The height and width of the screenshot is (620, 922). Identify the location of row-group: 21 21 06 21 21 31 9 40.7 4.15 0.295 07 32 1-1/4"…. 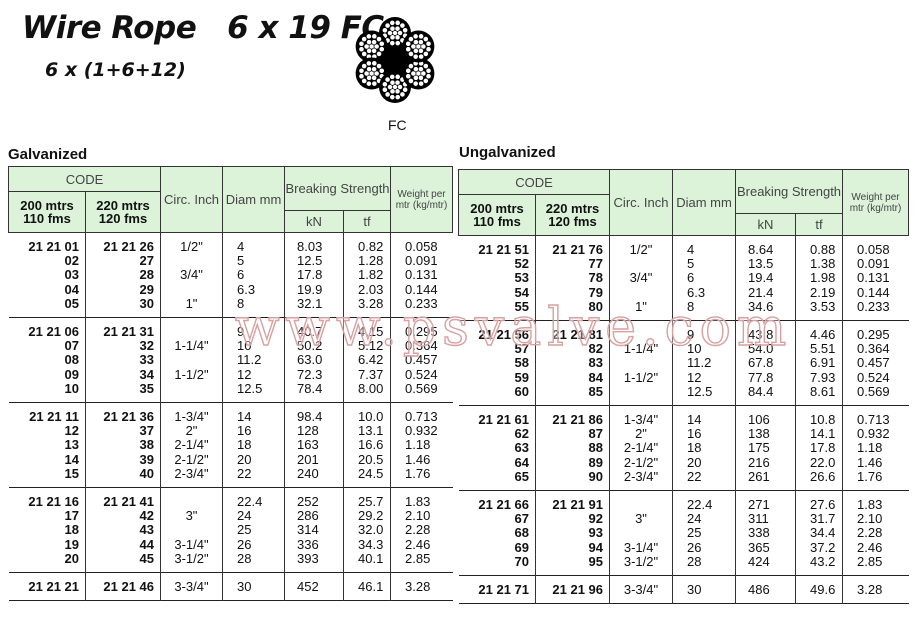
(230, 360).